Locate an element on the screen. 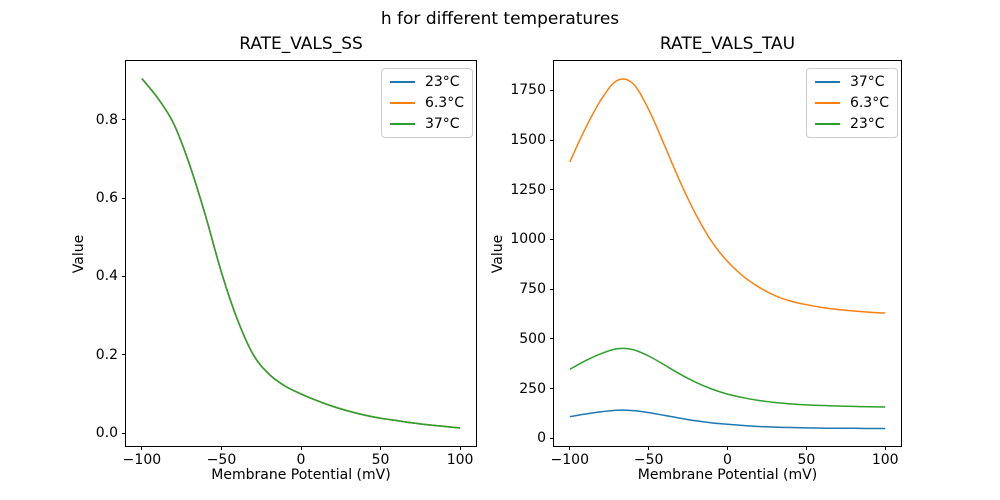 The image size is (1000, 500). legend: 23°C 6.3°C 37°C is located at coordinates (426, 103).